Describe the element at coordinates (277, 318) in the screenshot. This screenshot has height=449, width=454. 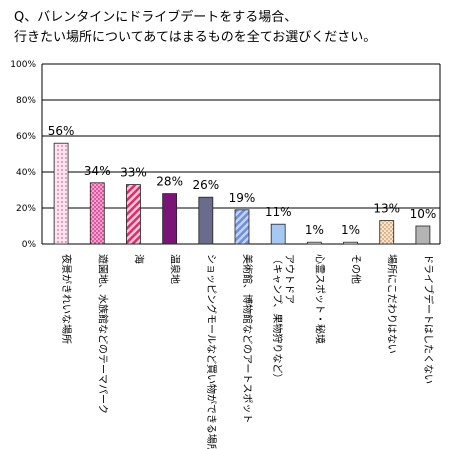
I see `category-label-line: （キャンプ、果物狩りなど）` at that location.